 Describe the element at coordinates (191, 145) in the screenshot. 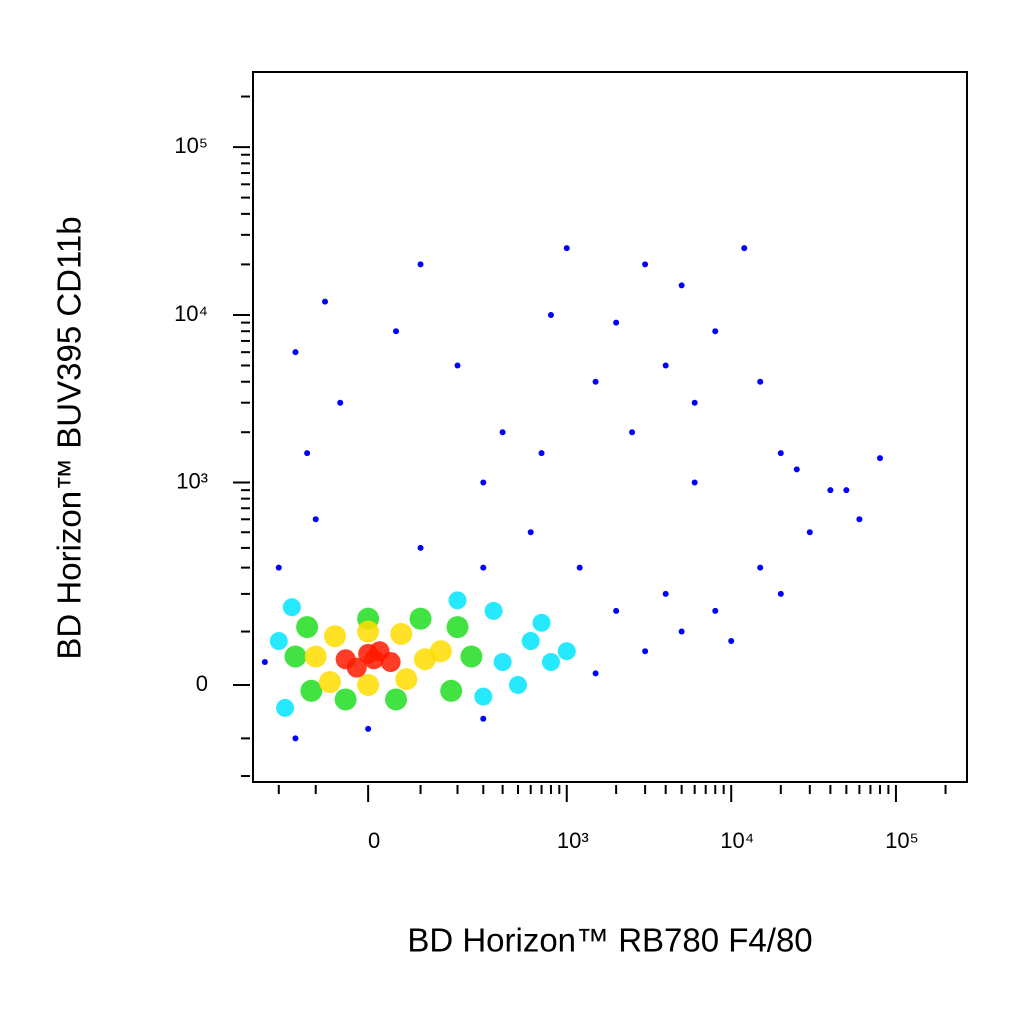

I see `y-tick-label: 10⁵` at that location.